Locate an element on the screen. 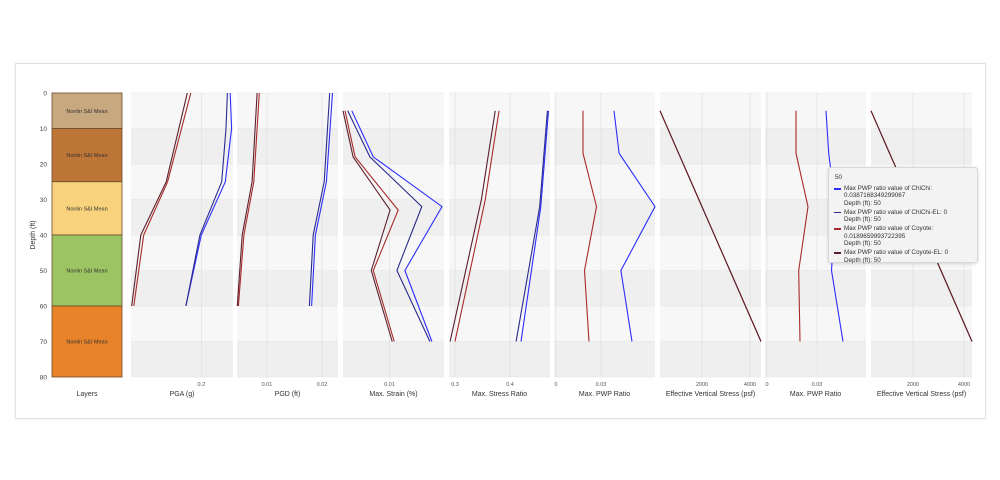 This screenshot has height=480, width=1000. panel-4: 0.3 0.4 Max. Stress Ratio is located at coordinates (499, 245).